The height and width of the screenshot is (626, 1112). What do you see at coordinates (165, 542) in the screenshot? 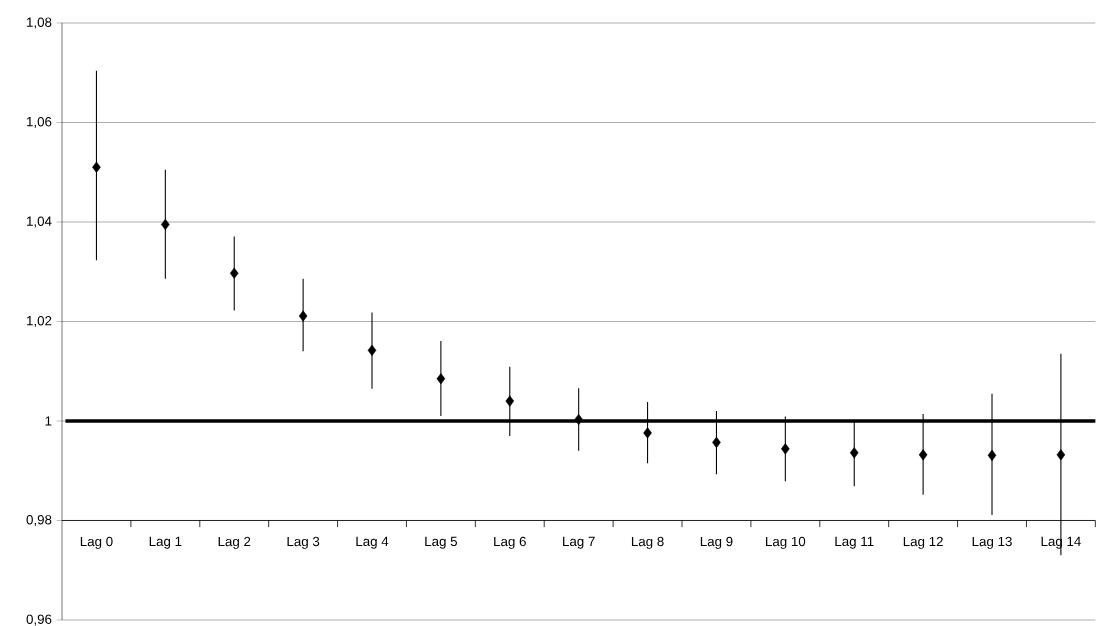
I see `x-tick-label: Lag 1` at bounding box center [165, 542].